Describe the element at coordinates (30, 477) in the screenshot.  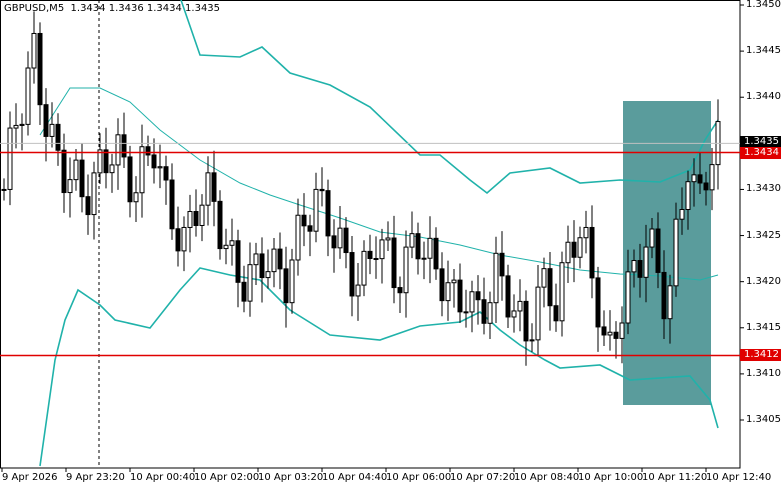
I see `time-tick-label: 9 Apr 2026` at that location.